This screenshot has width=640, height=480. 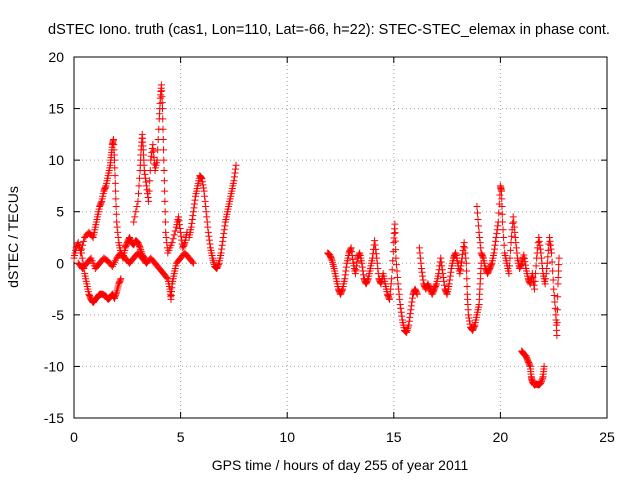 What do you see at coordinates (181, 437) in the screenshot?
I see `x-tick-label: 5` at bounding box center [181, 437].